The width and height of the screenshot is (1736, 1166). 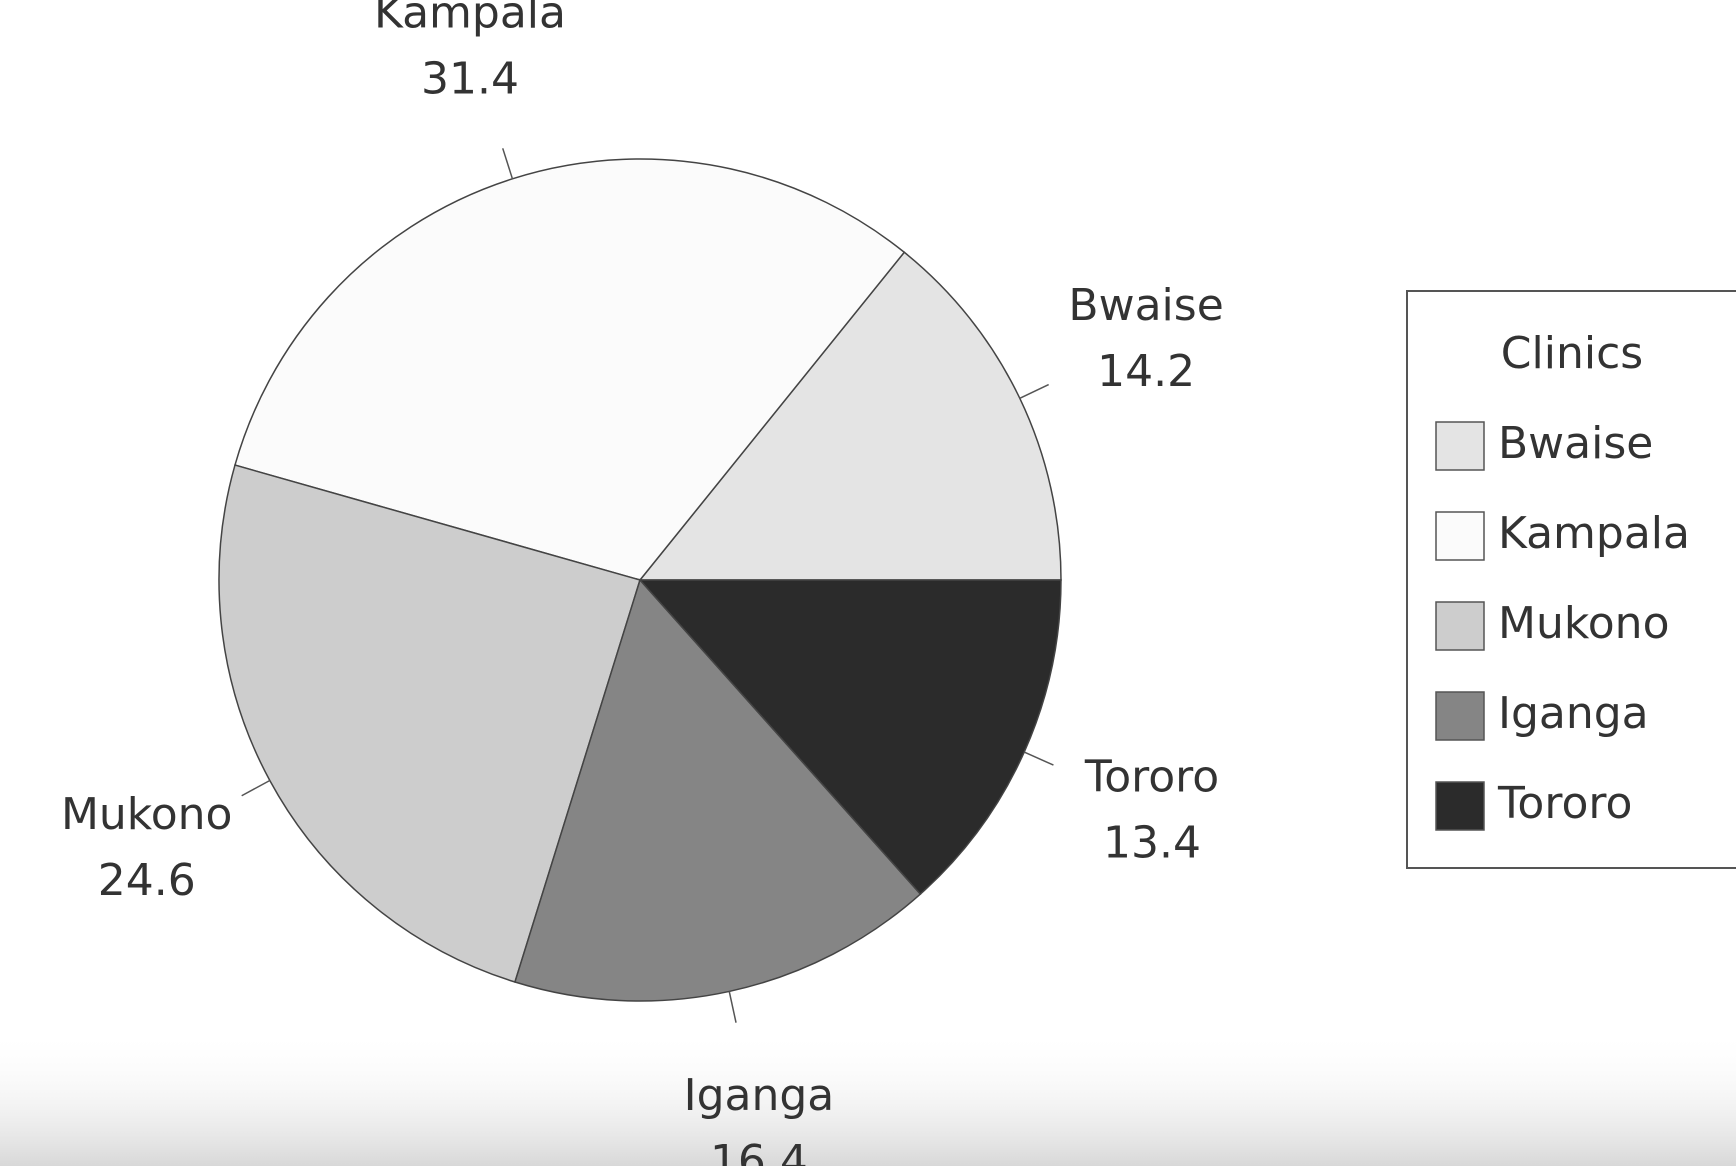 What do you see at coordinates (147, 814) in the screenshot?
I see `slice-label: Mukono` at bounding box center [147, 814].